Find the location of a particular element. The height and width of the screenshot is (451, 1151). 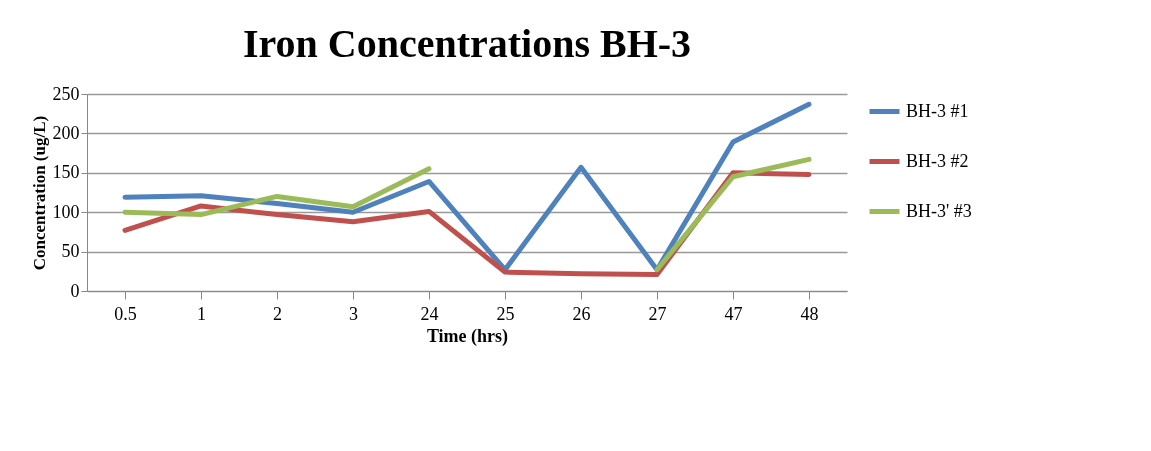

x-tick-label: 3 is located at coordinates (353, 313).